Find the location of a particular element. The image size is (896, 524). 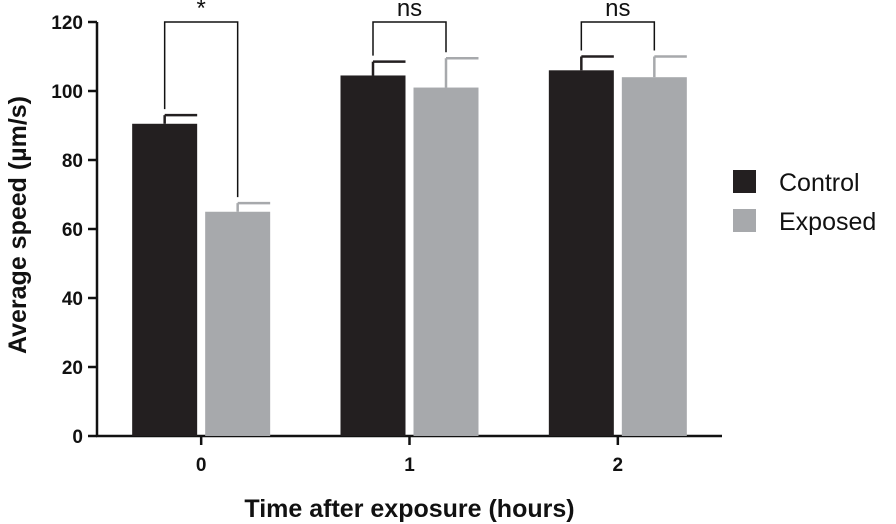

y-axis: 0 20 40 60 80 100 120 is located at coordinates (75, 230).